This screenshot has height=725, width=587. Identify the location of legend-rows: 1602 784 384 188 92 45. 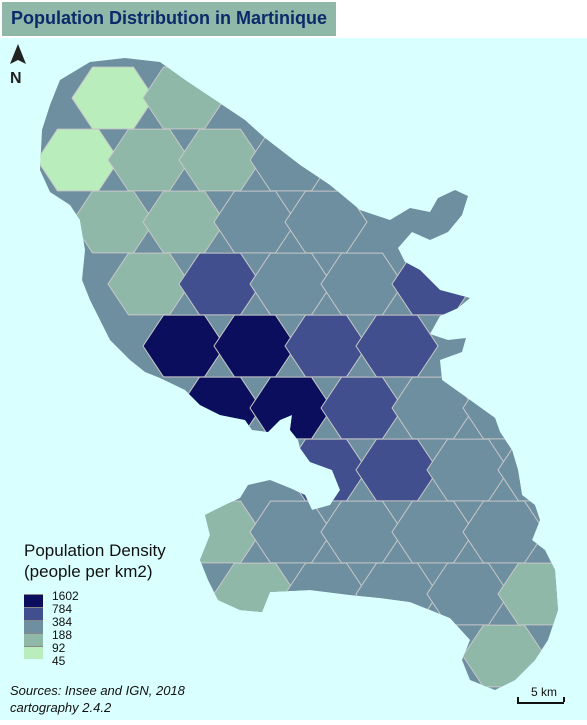
(95, 630).